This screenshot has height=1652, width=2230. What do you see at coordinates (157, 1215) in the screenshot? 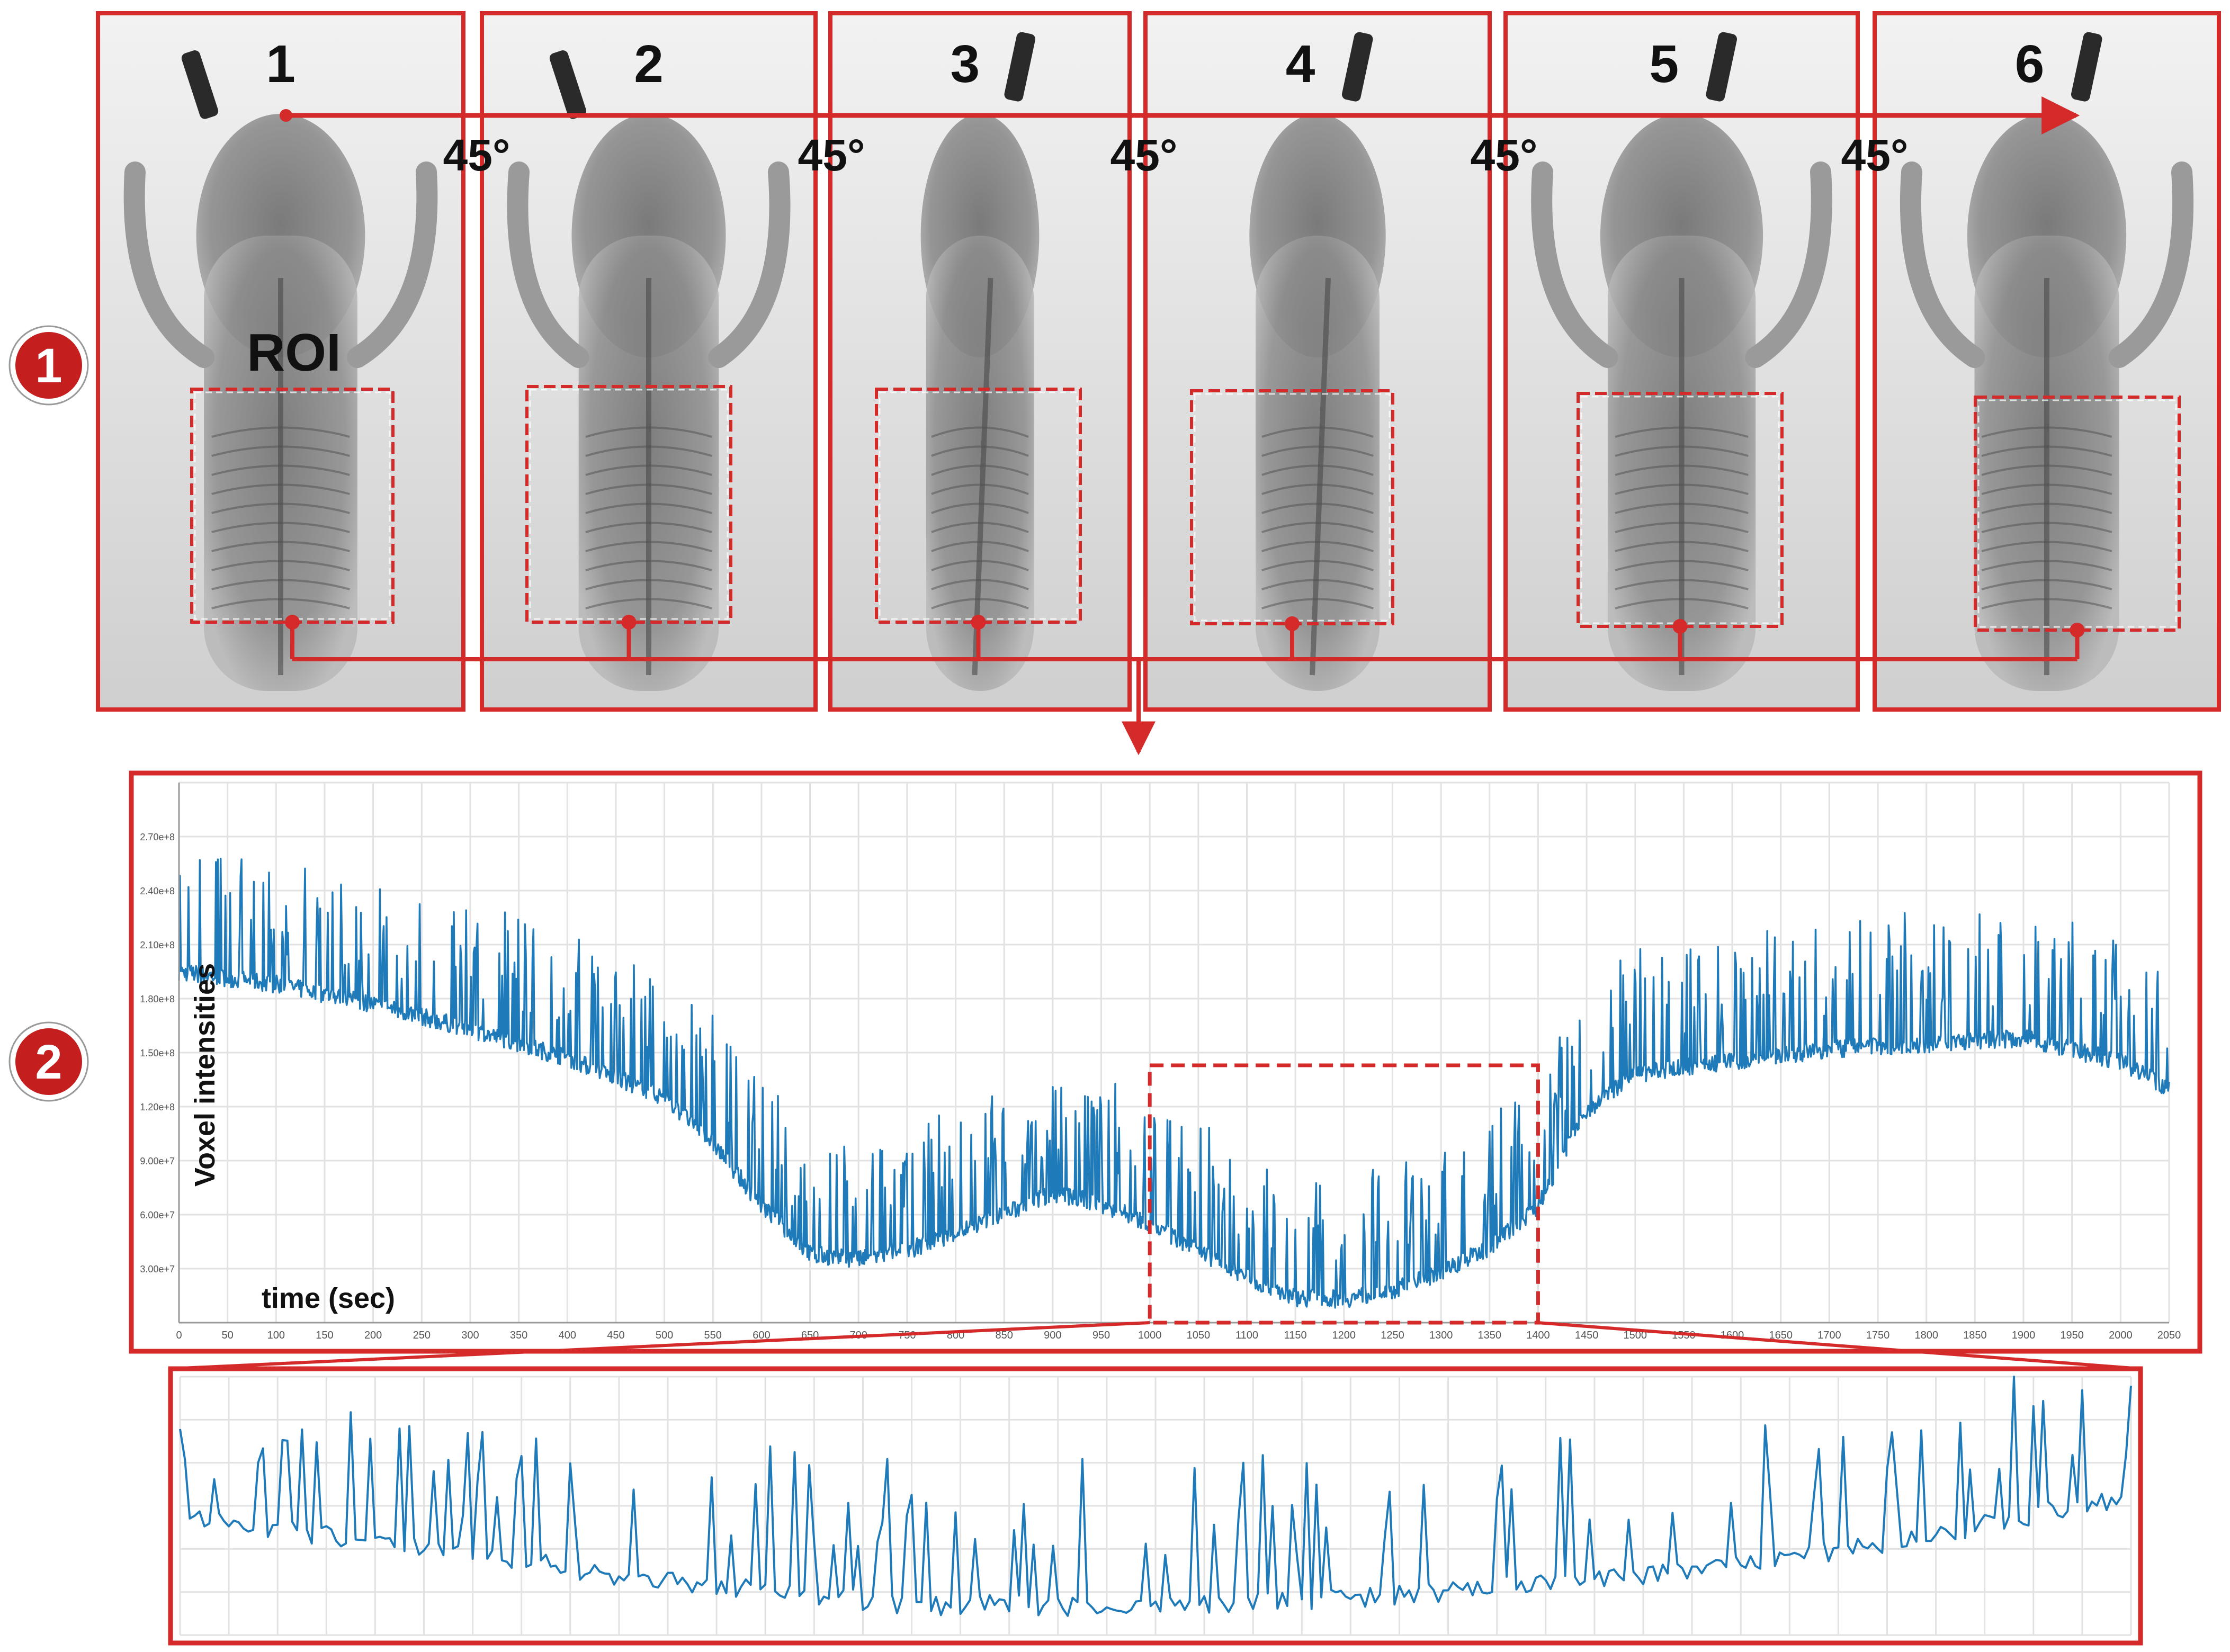
I see `y-tick-label: 6.00e+7` at bounding box center [157, 1215].